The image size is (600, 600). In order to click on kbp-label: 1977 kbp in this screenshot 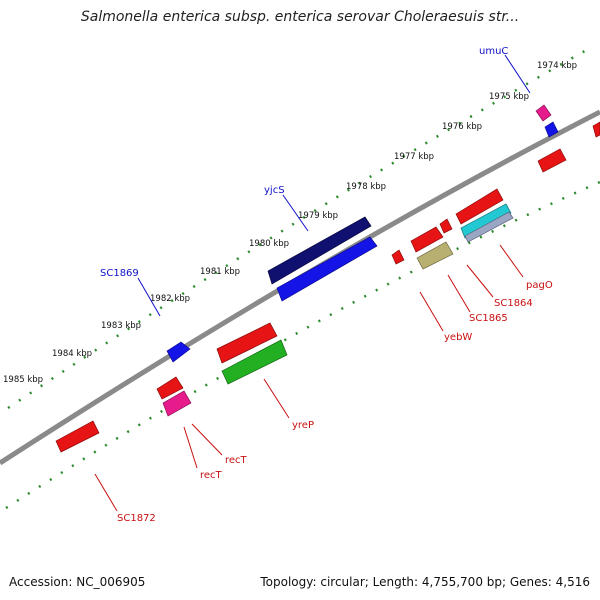, I will do `click(414, 157)`.